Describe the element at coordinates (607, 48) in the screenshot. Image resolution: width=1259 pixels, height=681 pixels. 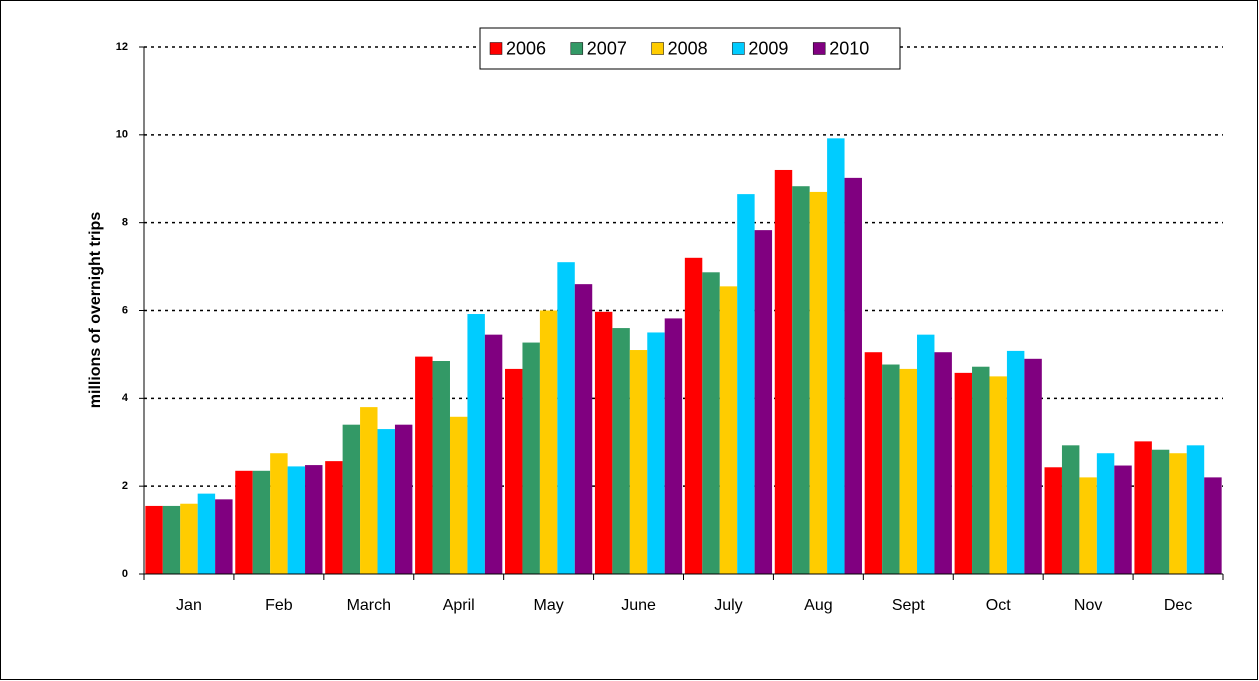
I see `legend-label: 2007` at that location.